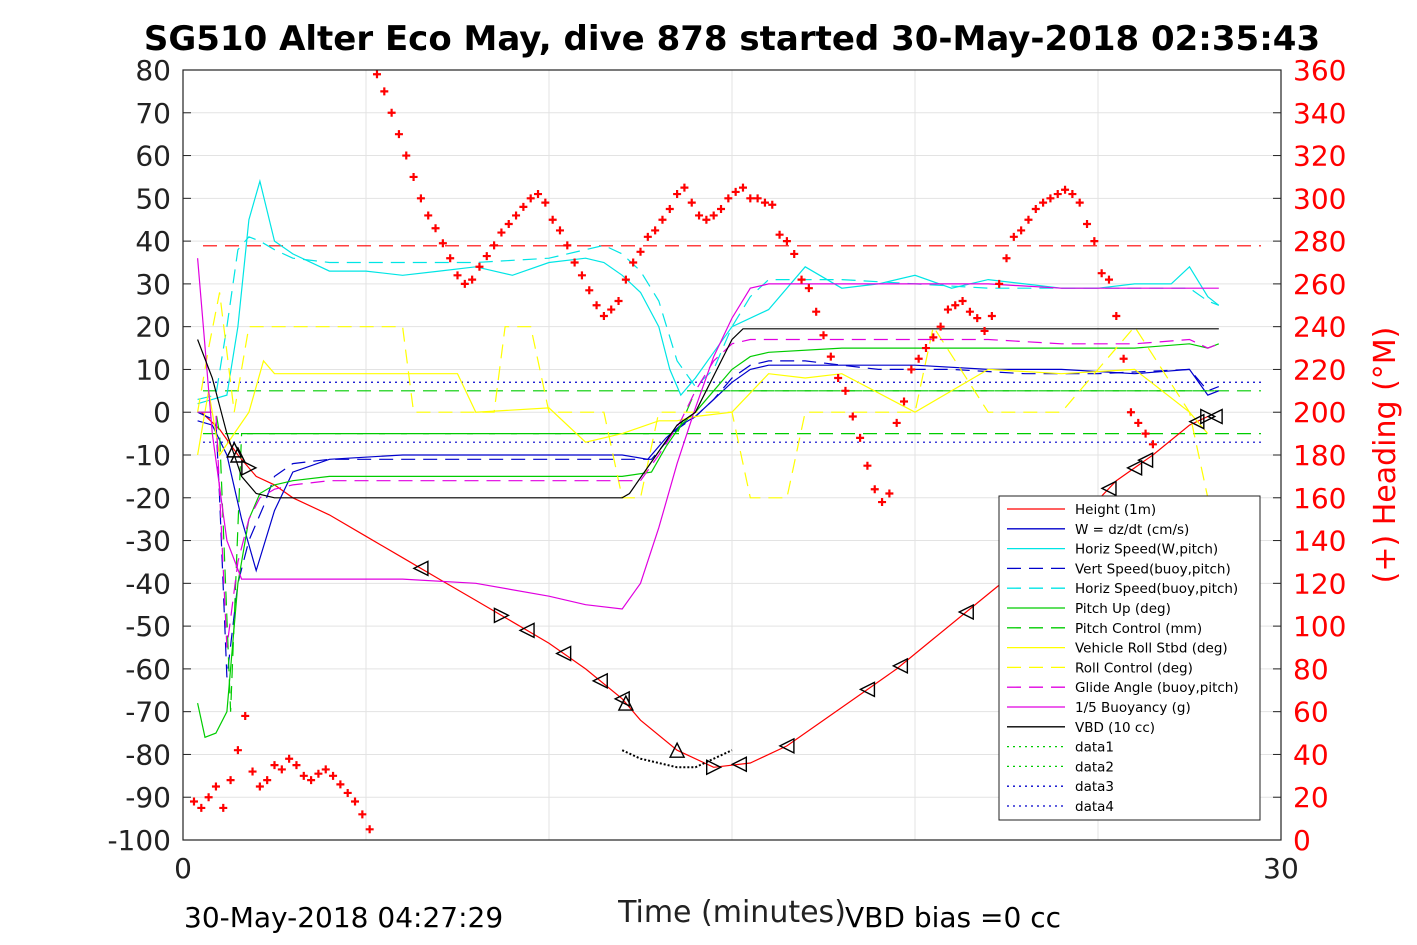 The width and height of the screenshot is (1417, 945). What do you see at coordinates (1311, 754) in the screenshot?
I see `y2-tick-label: 40` at bounding box center [1311, 754].